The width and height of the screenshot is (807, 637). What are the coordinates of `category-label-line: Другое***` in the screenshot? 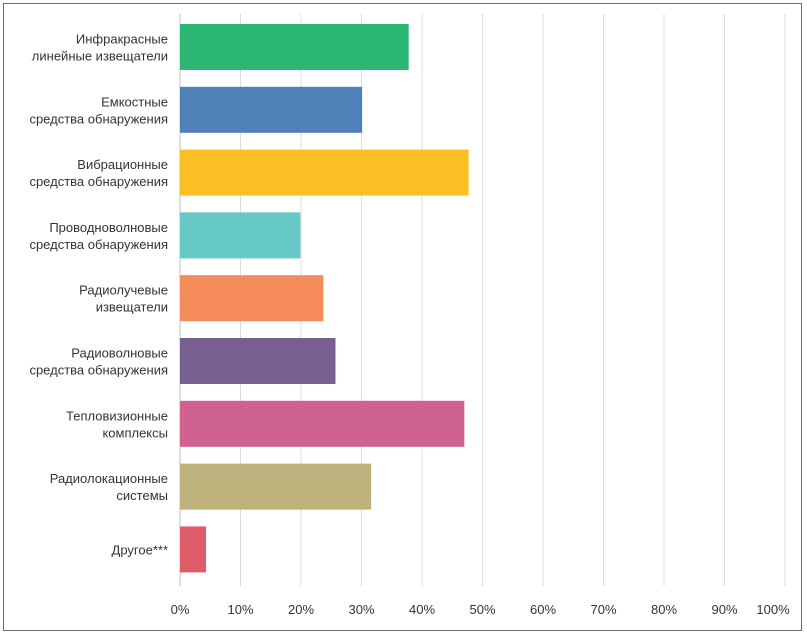 It's located at (140, 549).